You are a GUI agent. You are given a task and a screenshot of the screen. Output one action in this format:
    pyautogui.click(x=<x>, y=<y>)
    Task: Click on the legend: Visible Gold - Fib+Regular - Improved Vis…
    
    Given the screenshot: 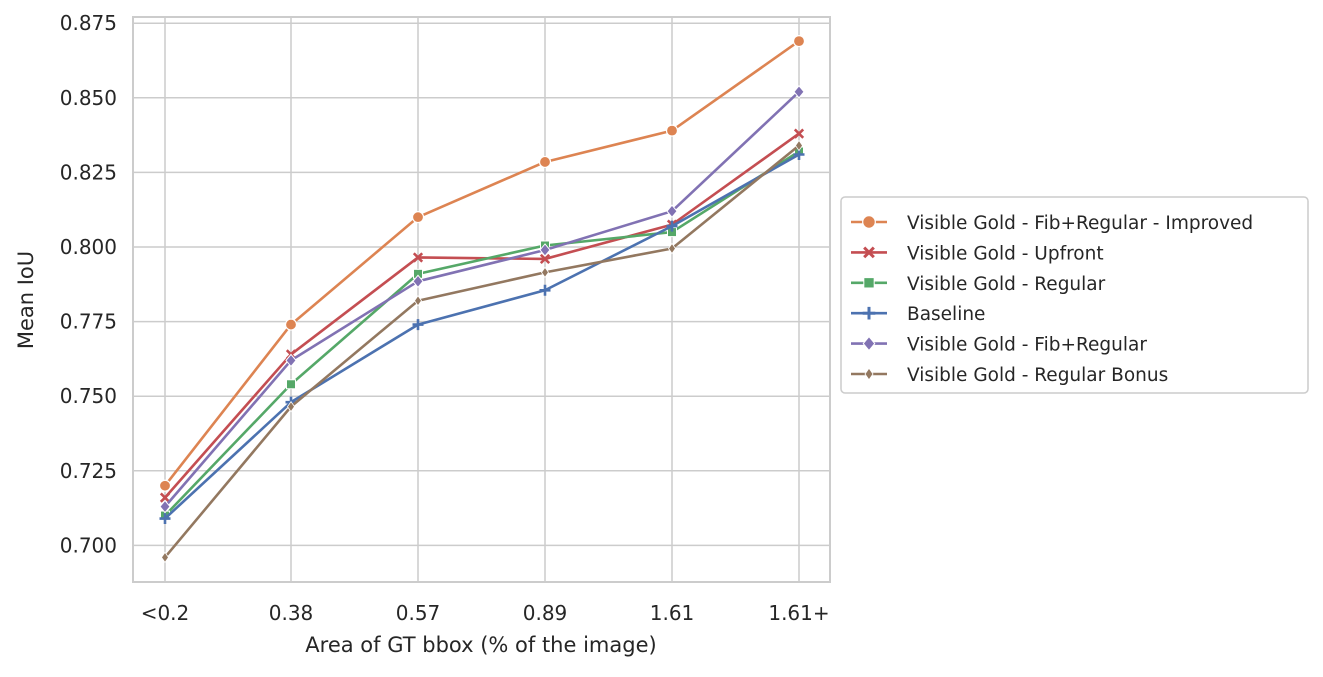 What is the action you would take?
    pyautogui.click(x=1074, y=295)
    